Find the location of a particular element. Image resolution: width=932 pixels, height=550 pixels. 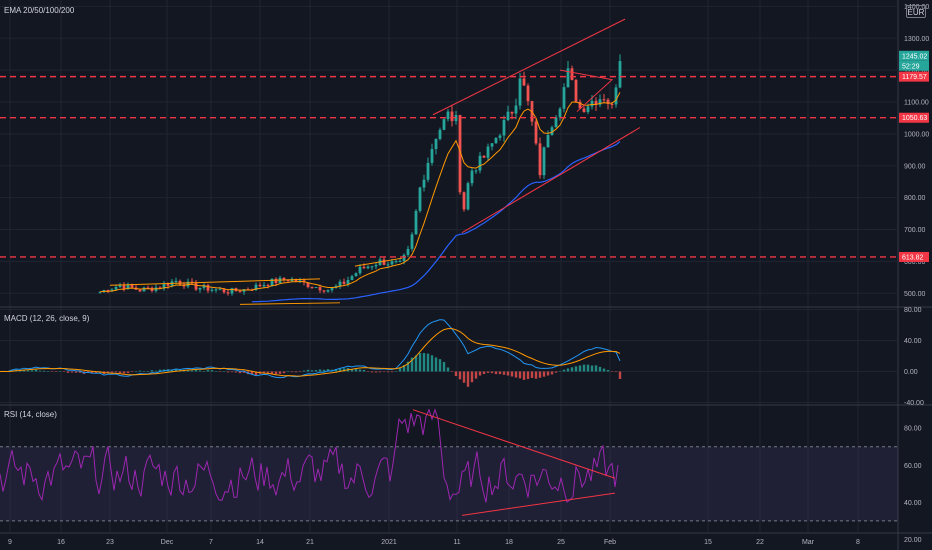

x-tick-label: Dec is located at coordinates (167, 542).